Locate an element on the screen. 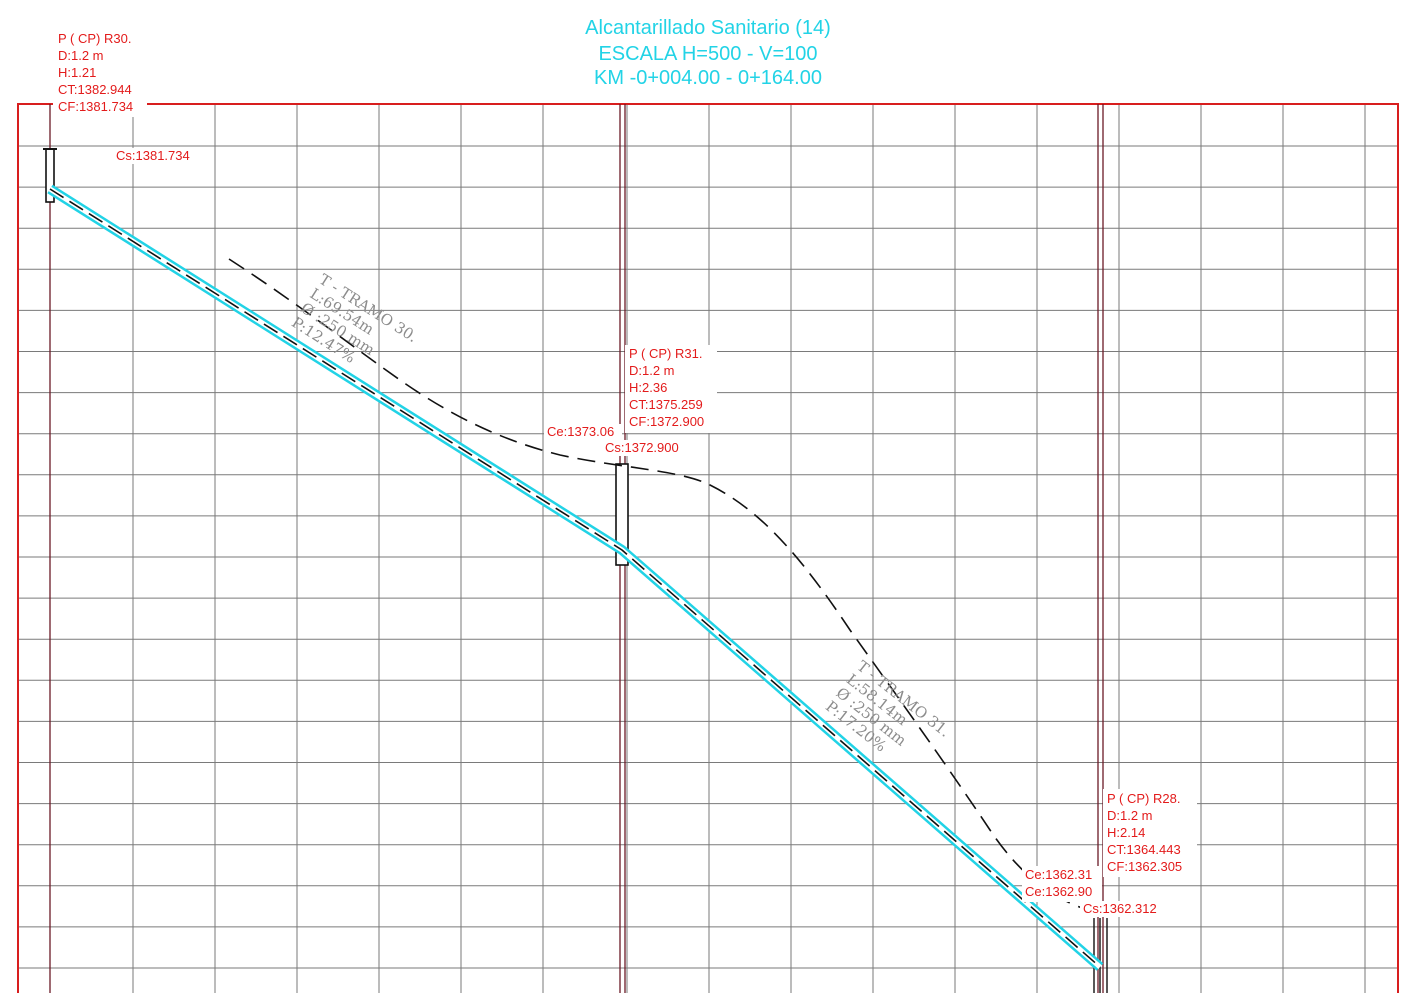 This screenshot has height=993, width=1416. cs-label-r31: Cs:1372.900 is located at coordinates (646, 448).